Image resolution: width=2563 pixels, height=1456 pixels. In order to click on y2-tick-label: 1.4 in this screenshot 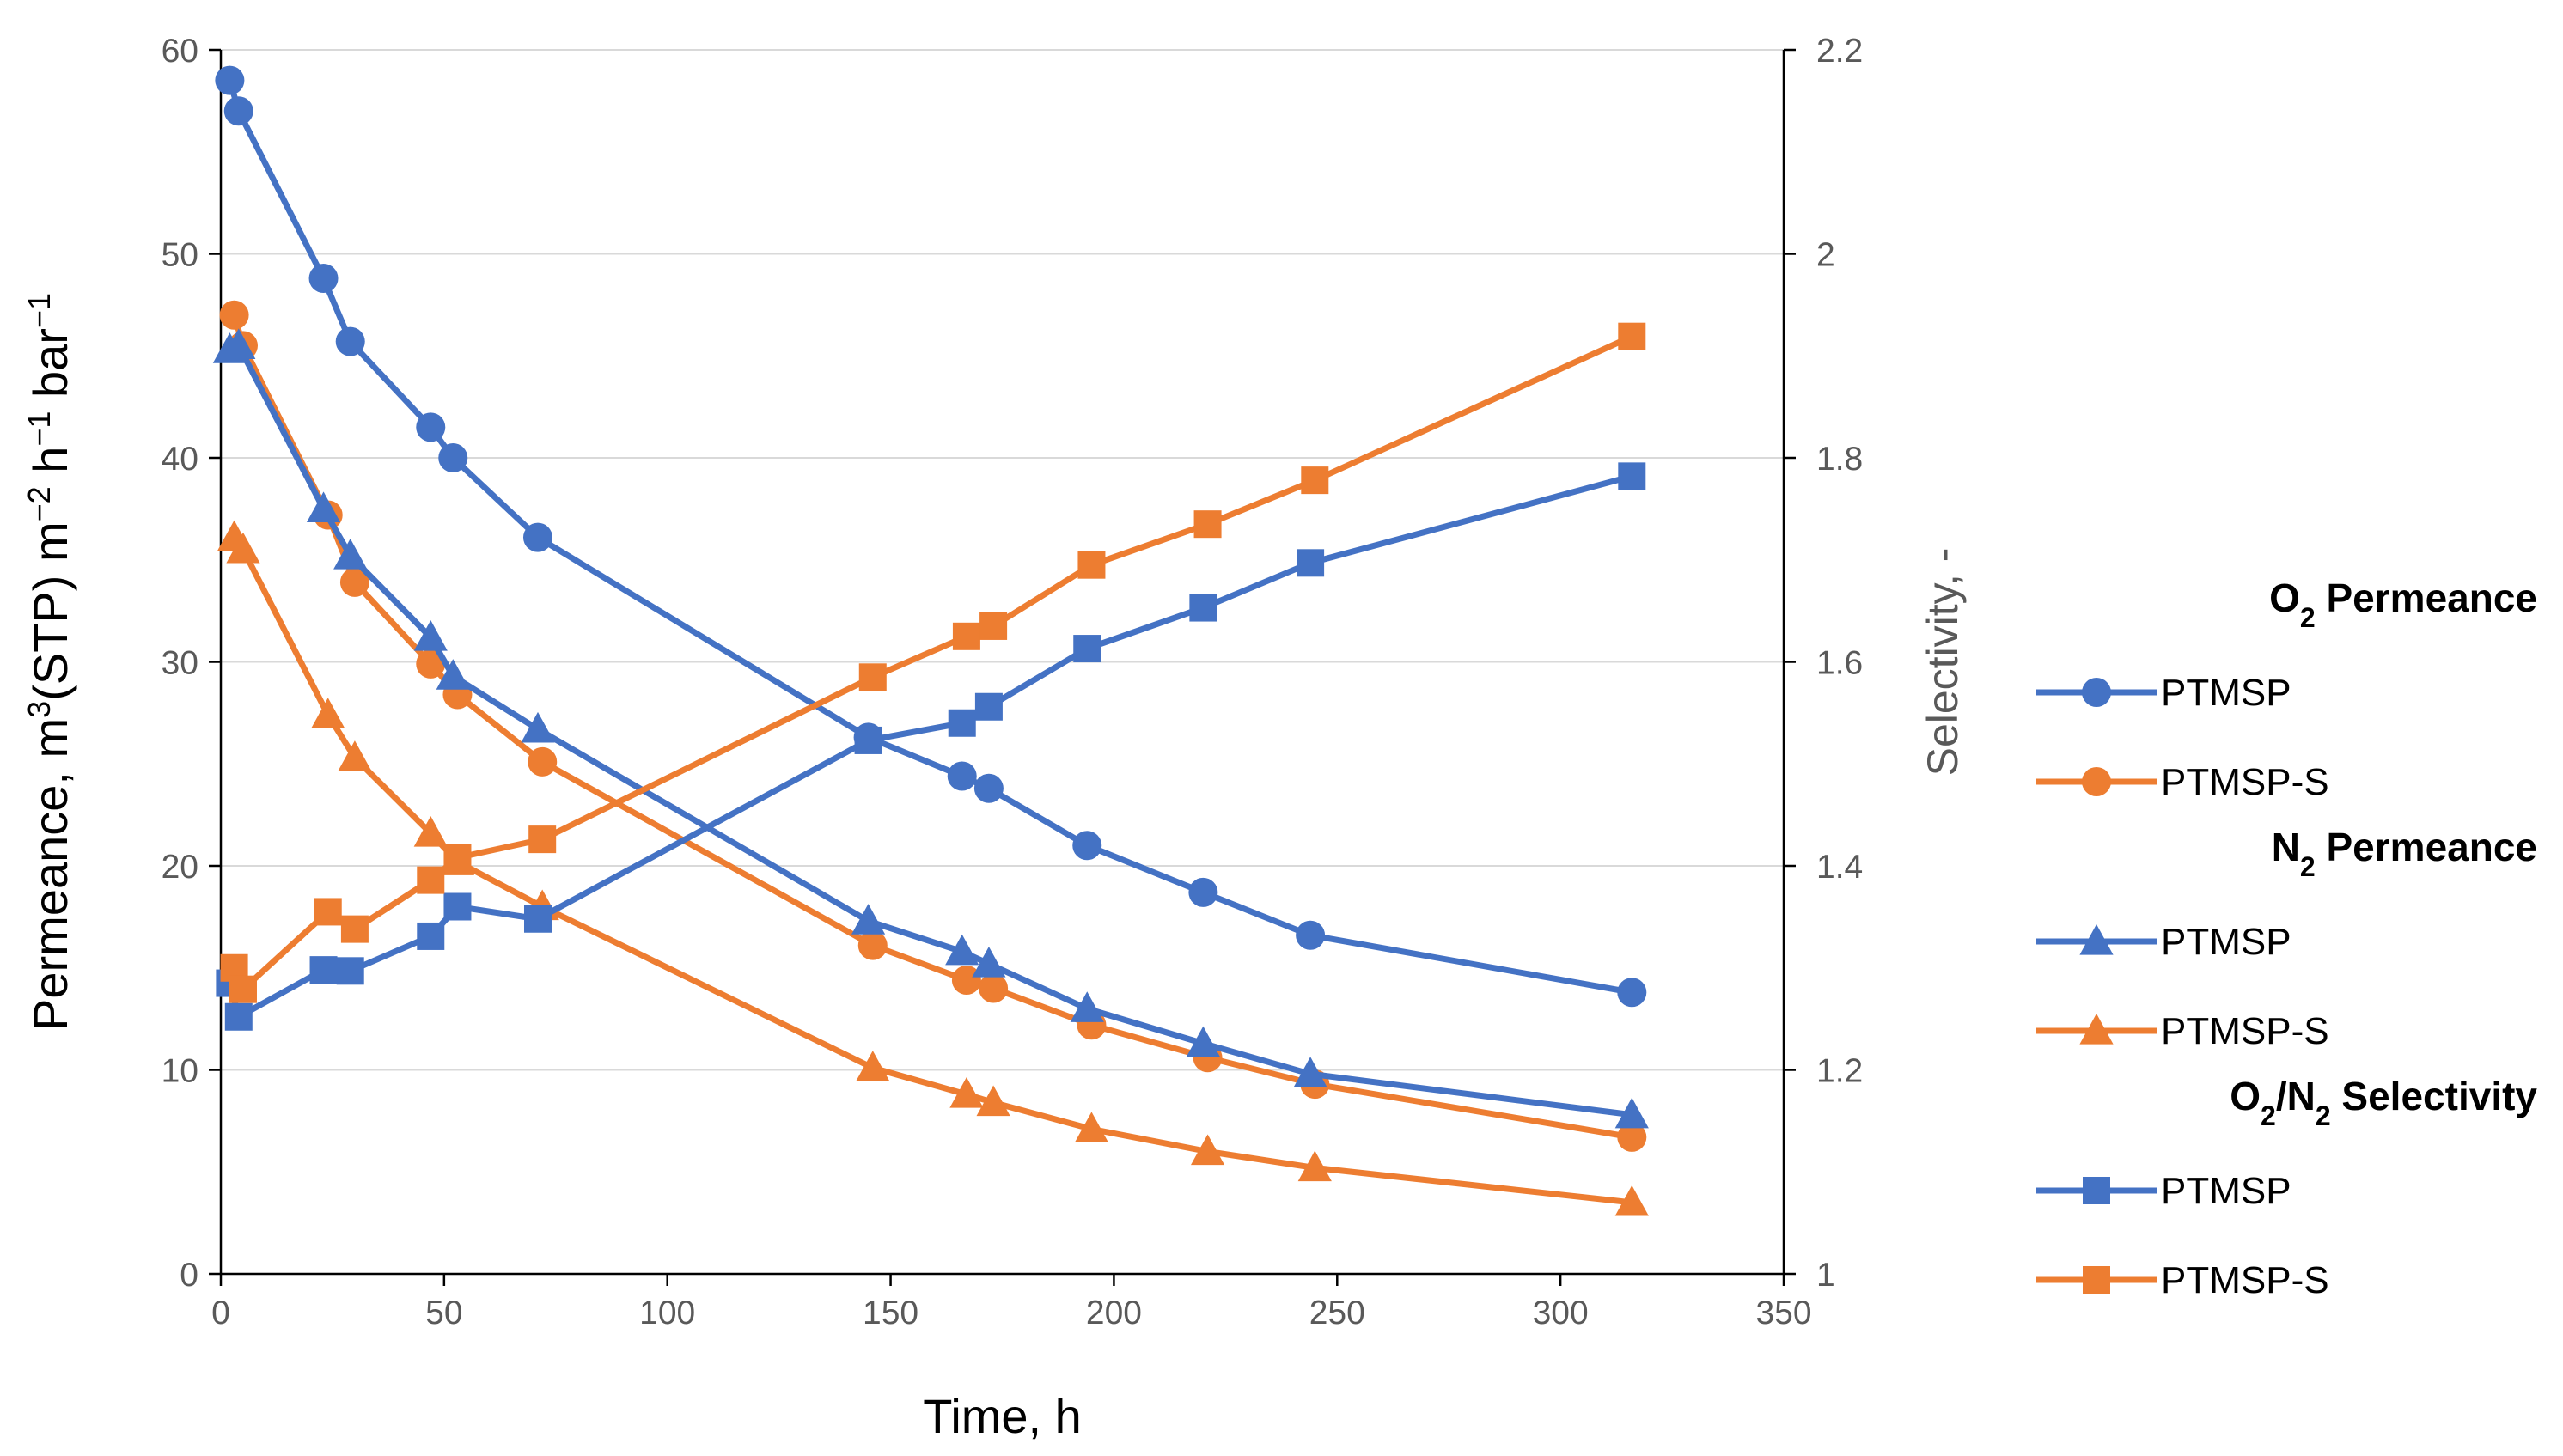, I will do `click(1839, 868)`.